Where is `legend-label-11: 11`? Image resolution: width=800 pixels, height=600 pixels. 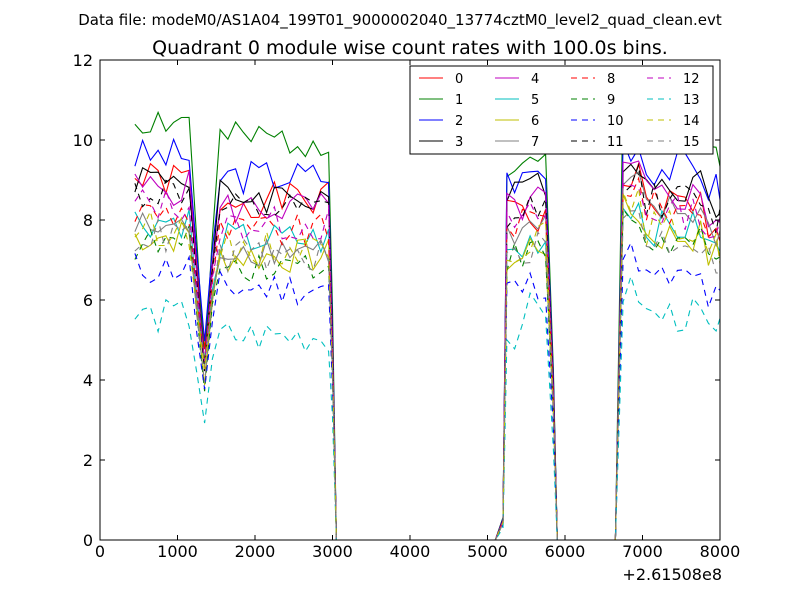
legend-label-11: 11 is located at coordinates (615, 142).